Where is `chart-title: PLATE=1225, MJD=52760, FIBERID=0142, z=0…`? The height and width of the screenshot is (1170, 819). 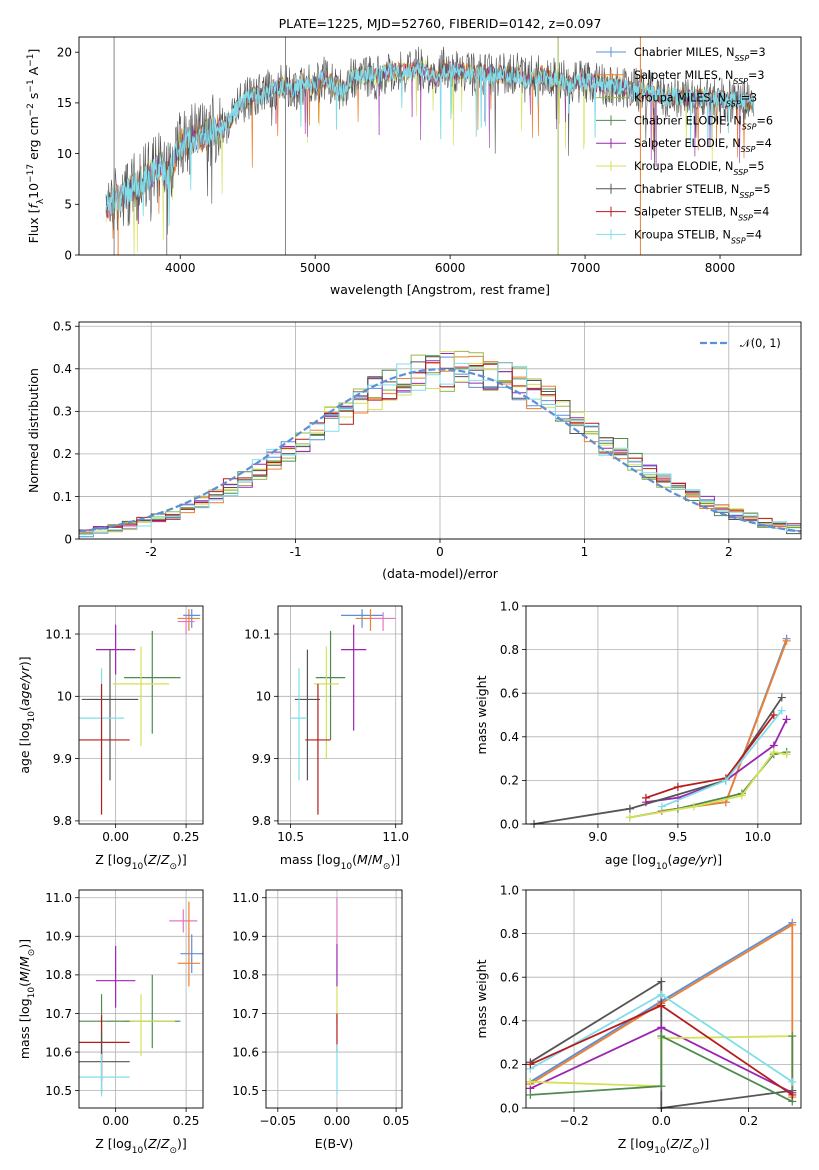
chart-title: PLATE=1225, MJD=52760, FIBERID=0142, z=0… is located at coordinates (440, 23).